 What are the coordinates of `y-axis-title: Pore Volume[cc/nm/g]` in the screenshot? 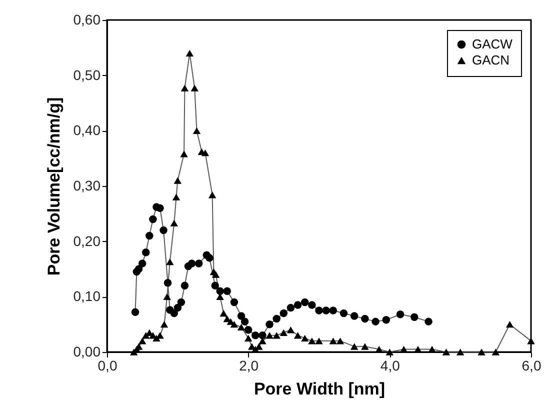 It's located at (54, 186).